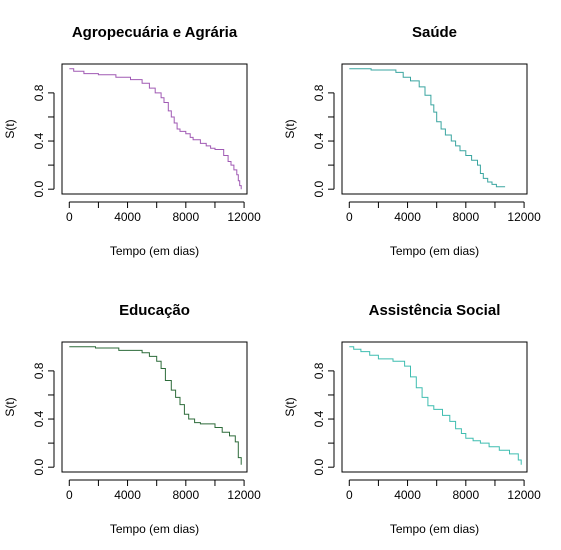 Image resolution: width=561 pixels, height=550 pixels. Describe the element at coordinates (434, 32) in the screenshot. I see `chart-title: Saúde` at that location.